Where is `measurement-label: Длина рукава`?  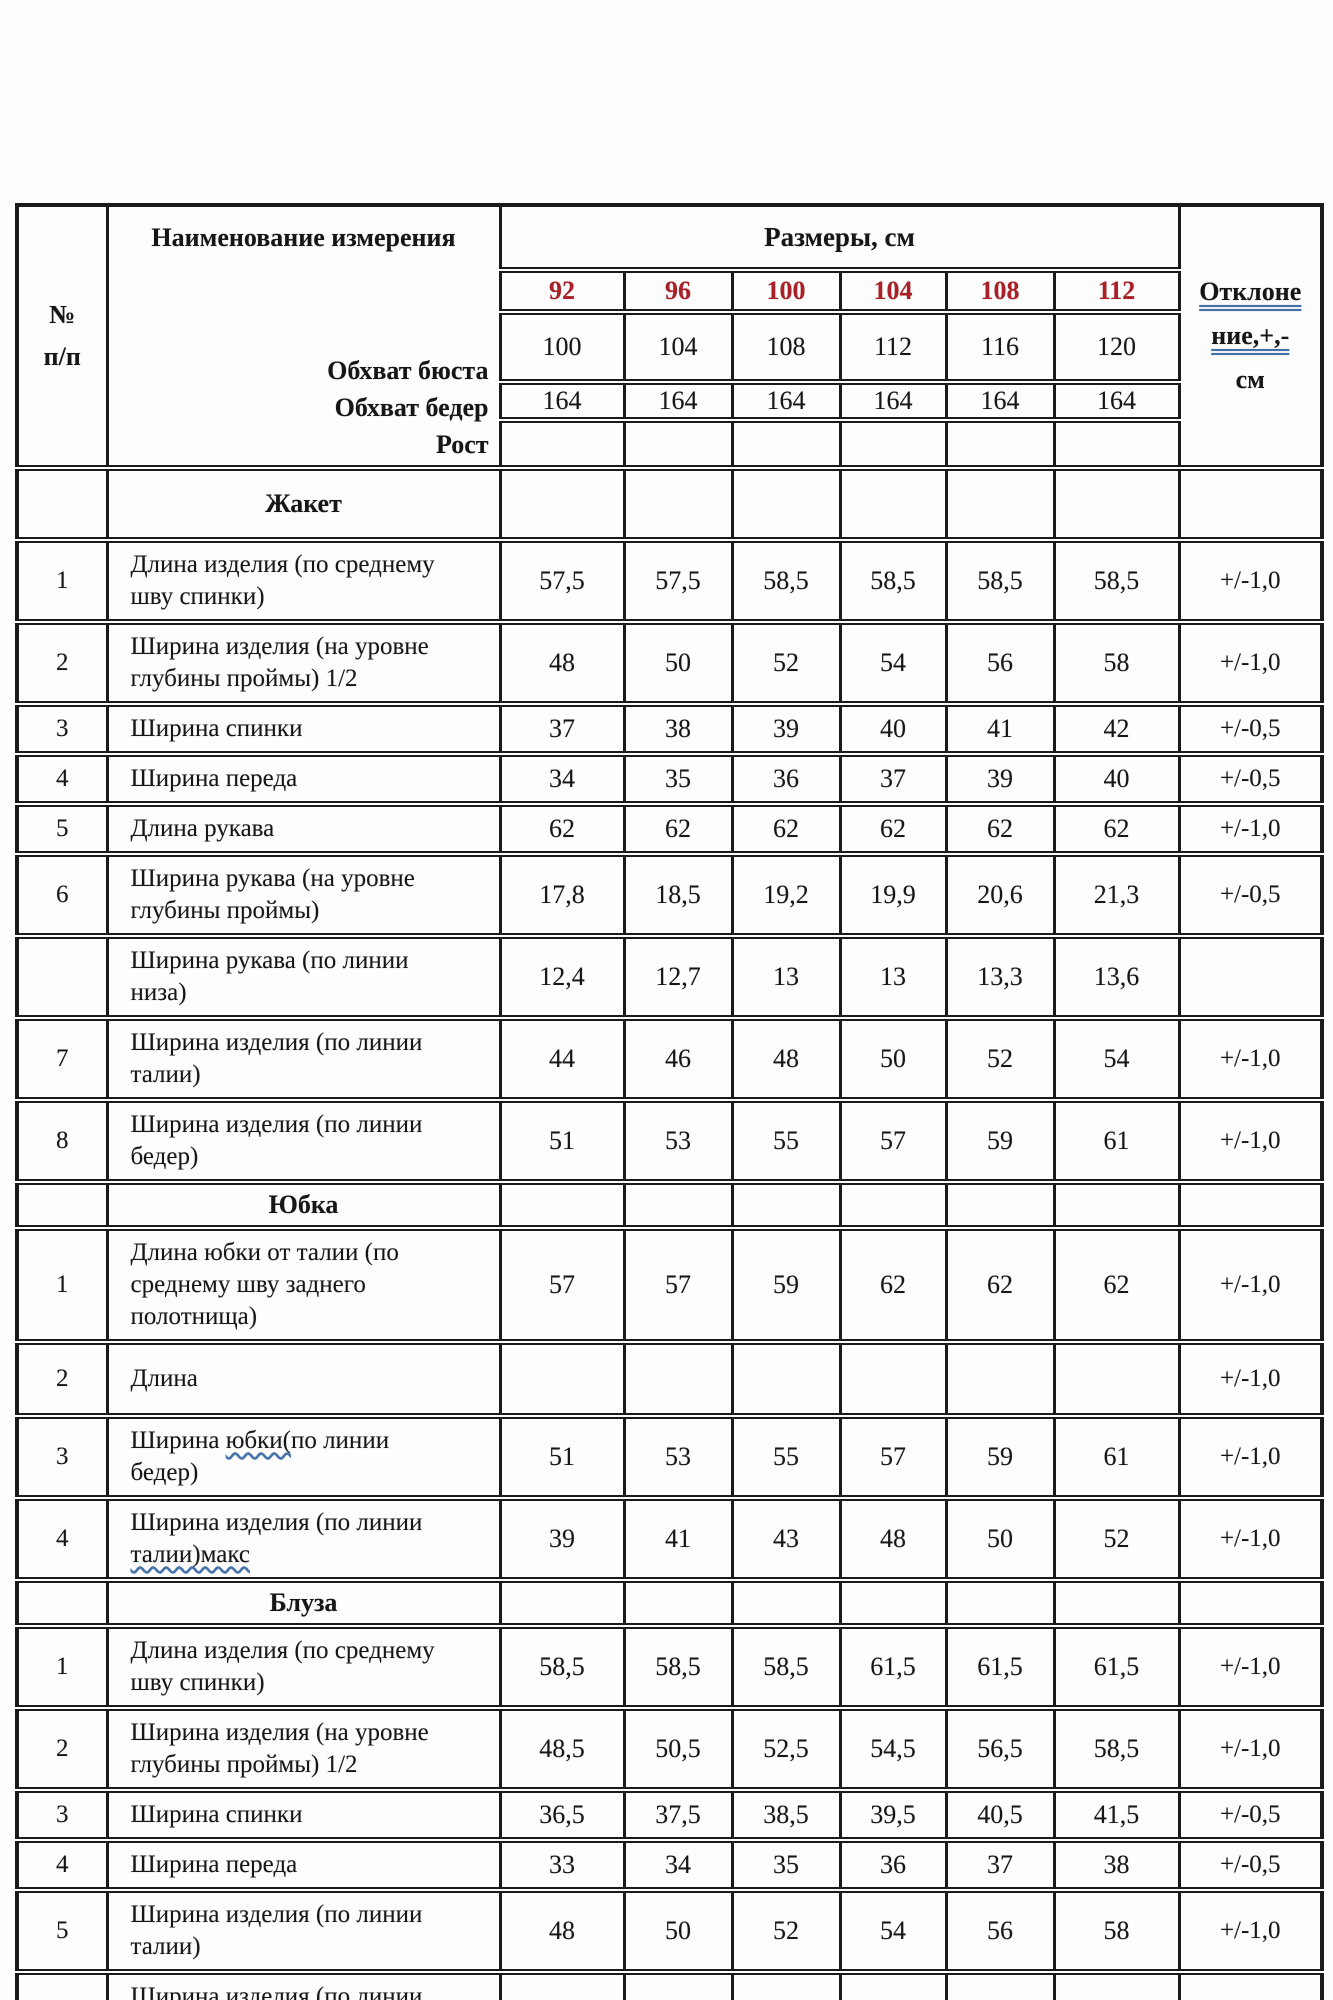 measurement-label: Длина рукава is located at coordinates (303, 829).